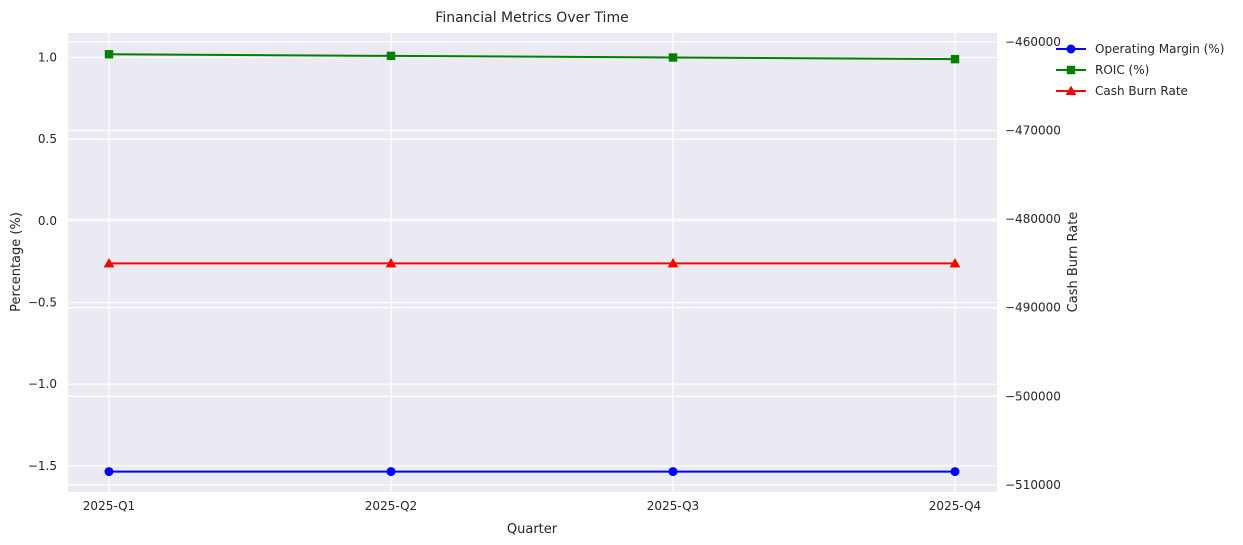 The image size is (1243, 545). I want to click on left-tick-label: −1.0, so click(42, 384).